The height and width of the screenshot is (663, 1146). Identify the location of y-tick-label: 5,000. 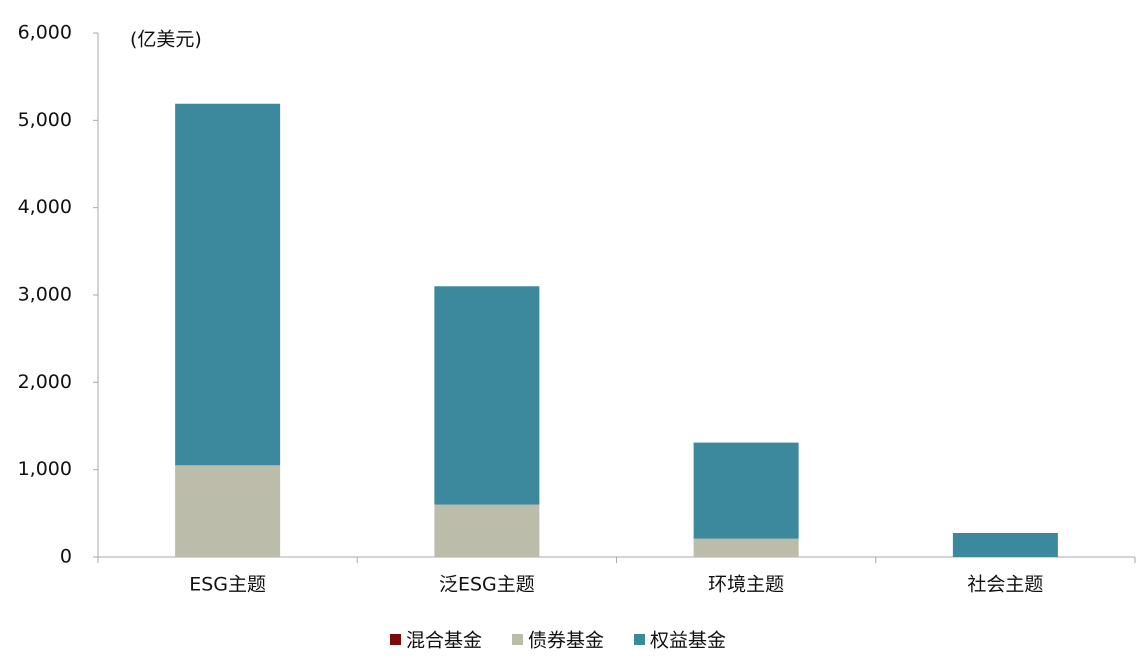
(45, 120).